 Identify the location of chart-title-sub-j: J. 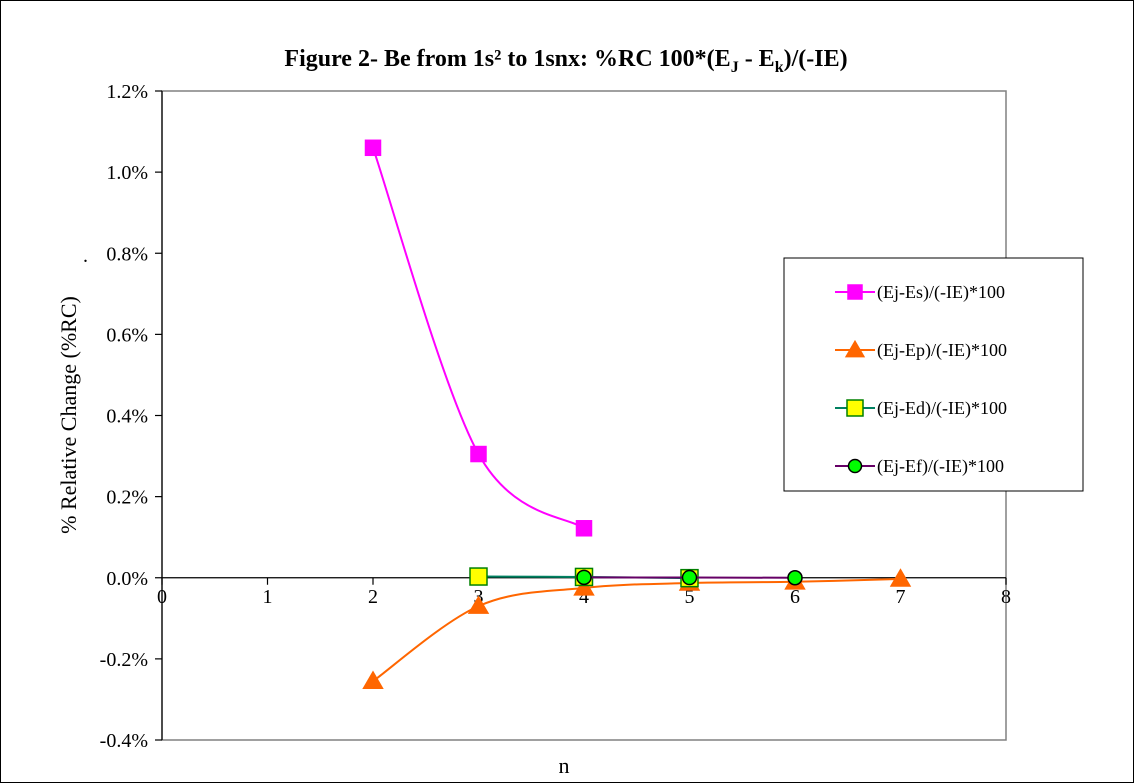
(735, 67).